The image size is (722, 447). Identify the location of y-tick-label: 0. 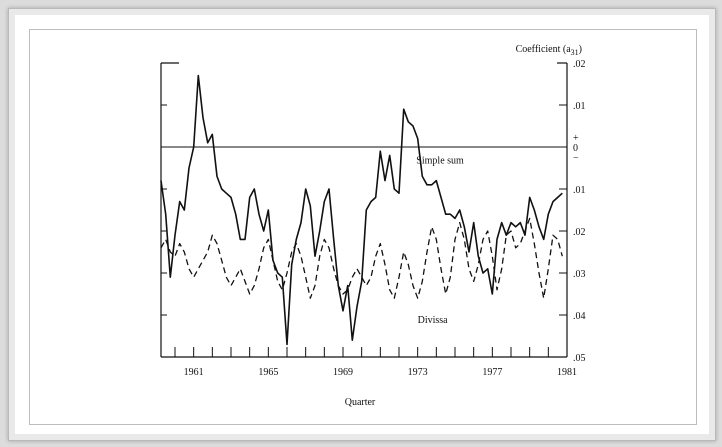
(575, 148).